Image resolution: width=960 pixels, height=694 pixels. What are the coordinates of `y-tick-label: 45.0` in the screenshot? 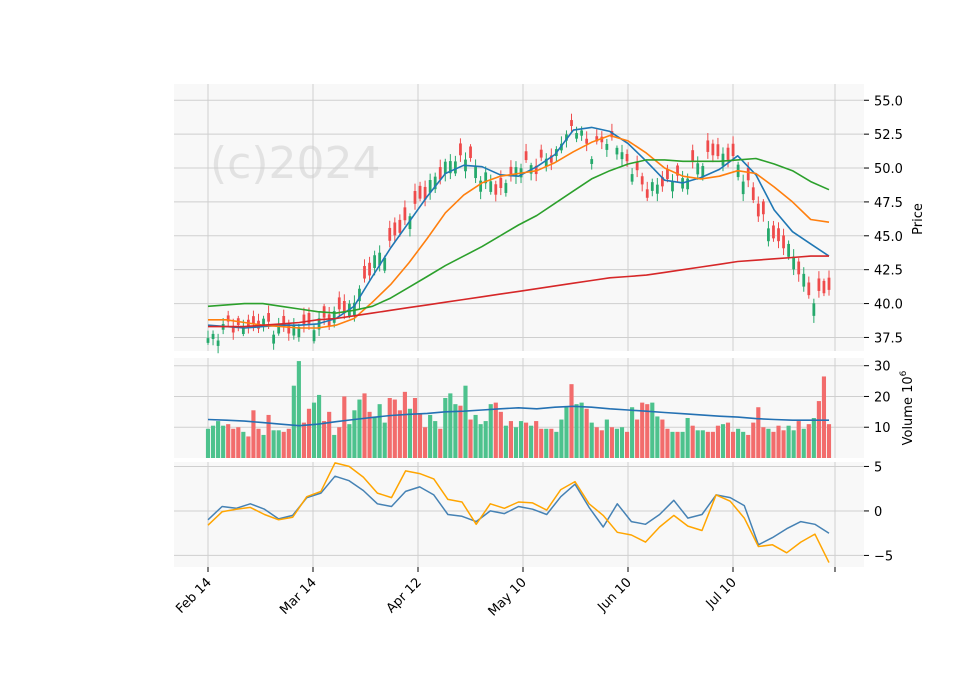 It's located at (888, 237).